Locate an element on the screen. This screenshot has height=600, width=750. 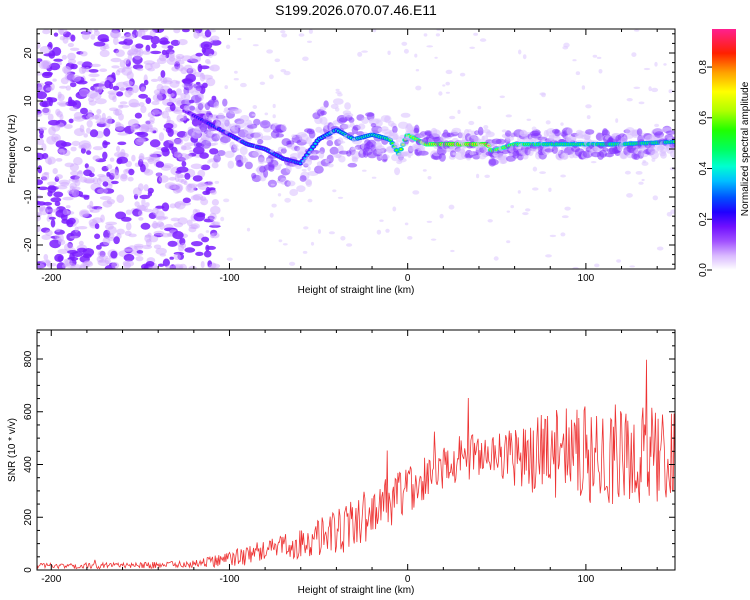
spectrogram-xlabel: Height of straight line (km) is located at coordinates (356, 290).